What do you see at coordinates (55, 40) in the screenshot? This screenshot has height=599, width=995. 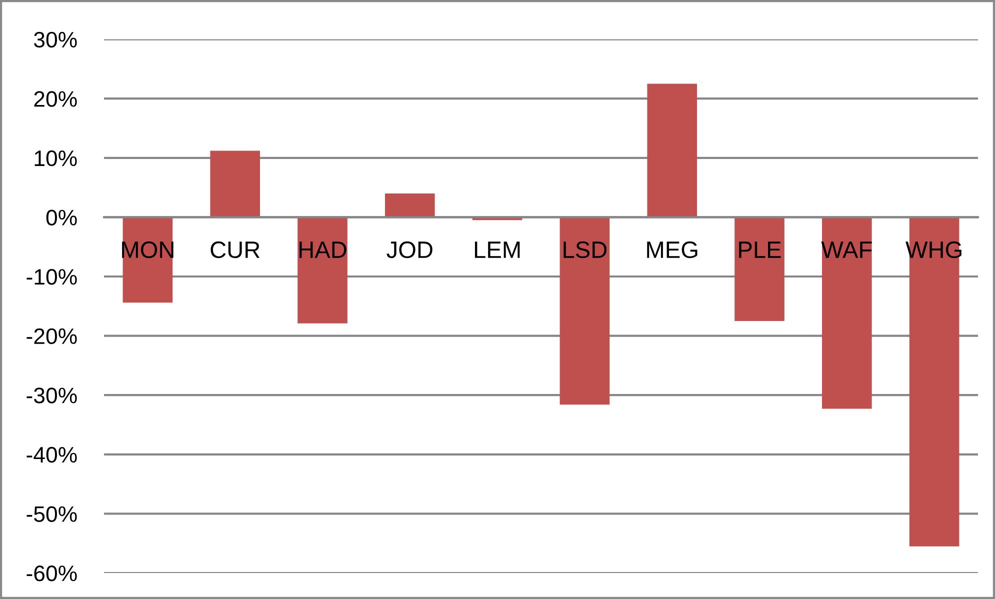 I see `y-tick-label: 30%` at bounding box center [55, 40].